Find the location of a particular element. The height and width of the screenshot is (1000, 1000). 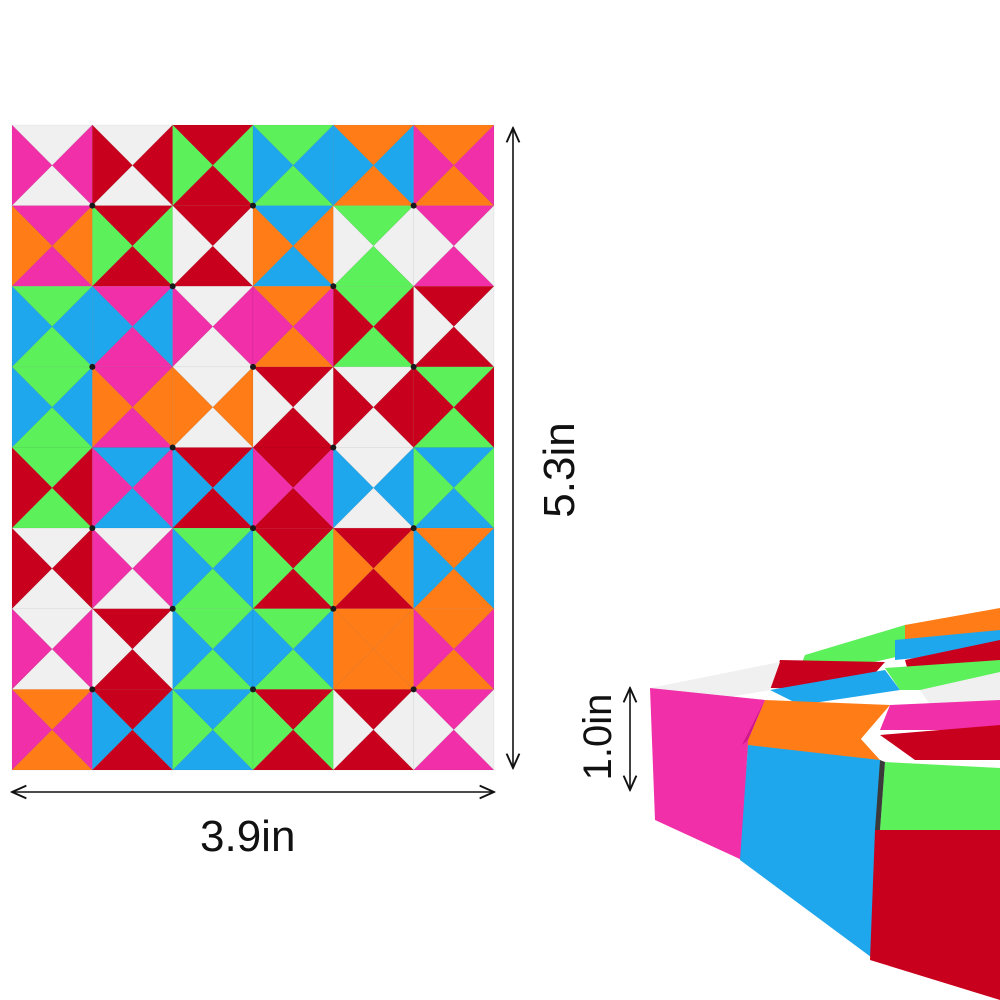

thickness-label-text: 1.0in is located at coordinates (598, 737).